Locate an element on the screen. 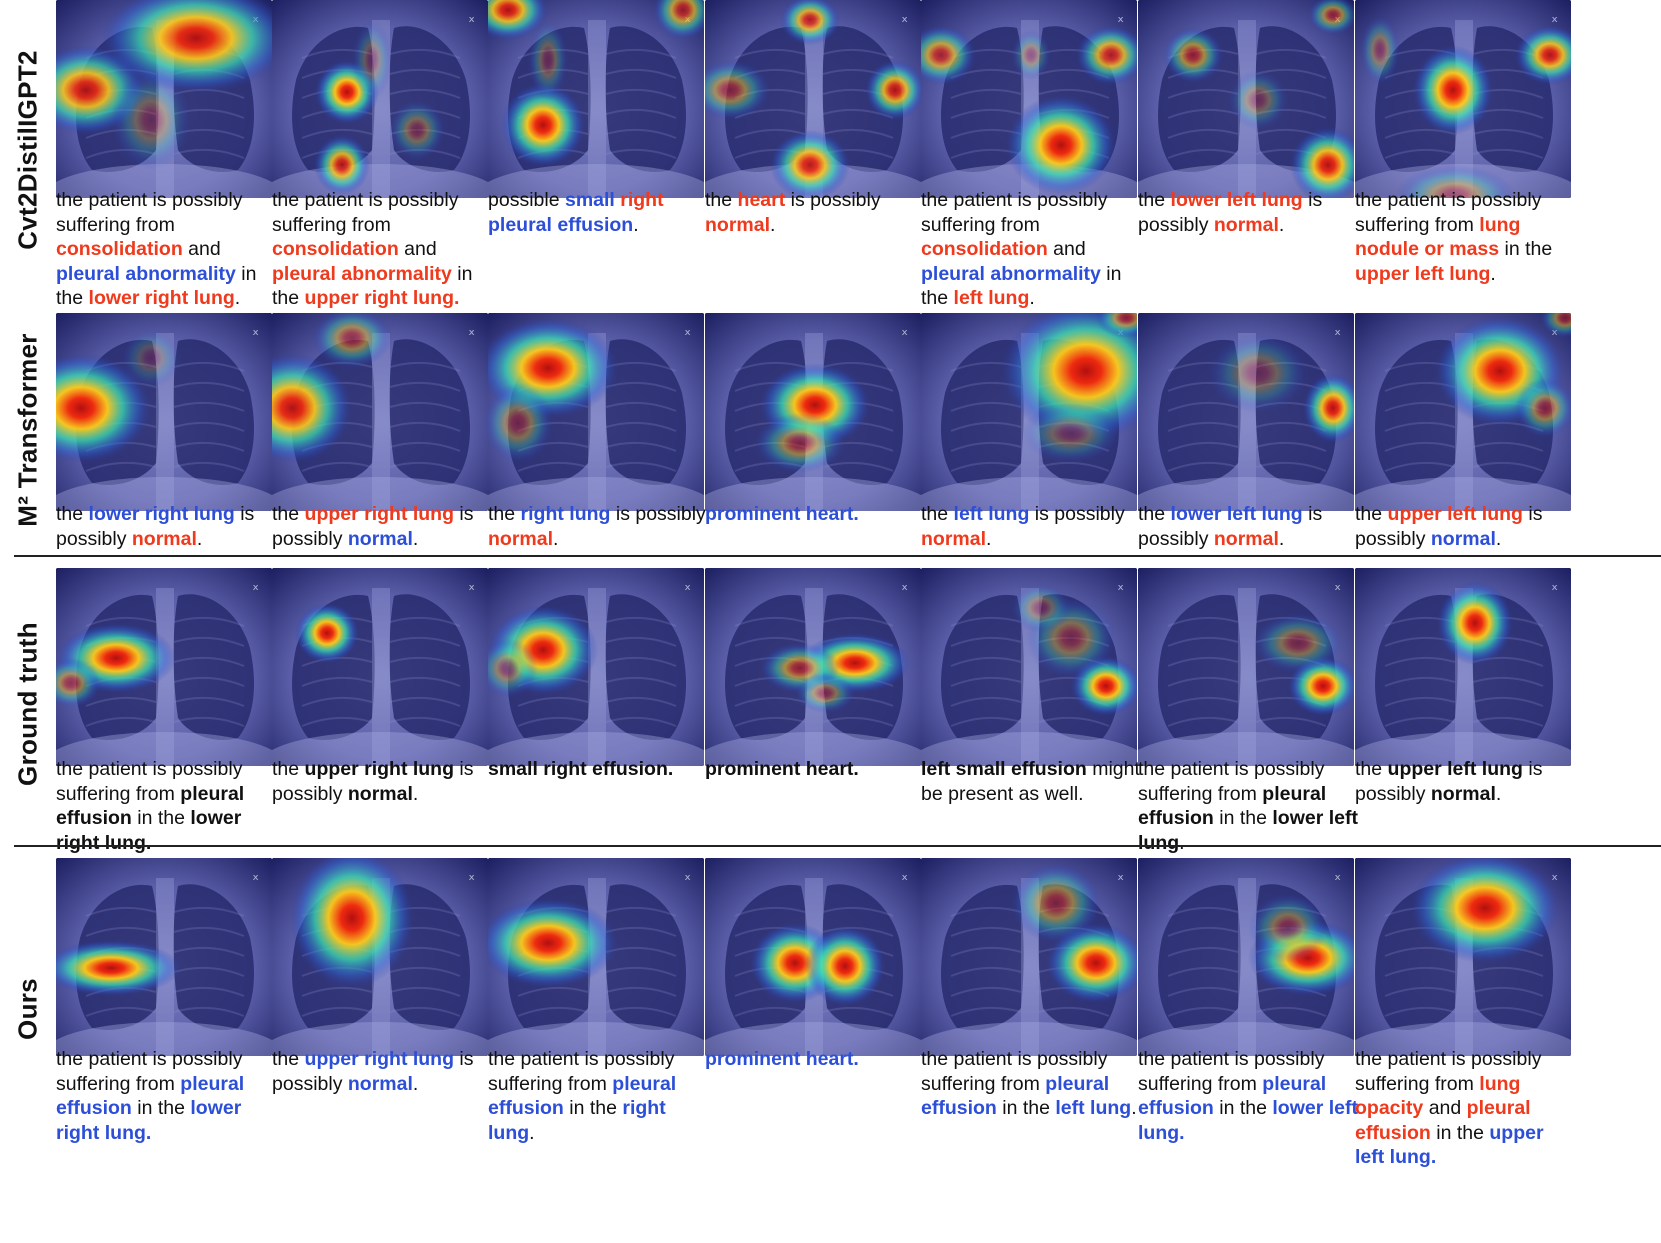 This screenshot has height=1243, width=1661. caption-red-phrase: lung opacity is located at coordinates (1438, 1096).